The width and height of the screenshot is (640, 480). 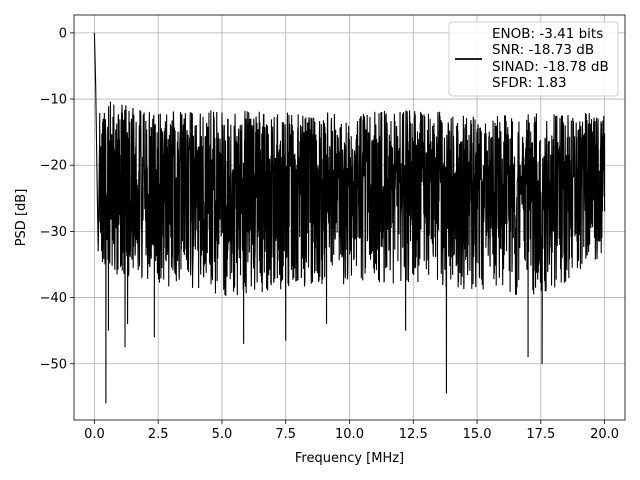 I want to click on x-tick-label: 10.0, so click(x=349, y=434).